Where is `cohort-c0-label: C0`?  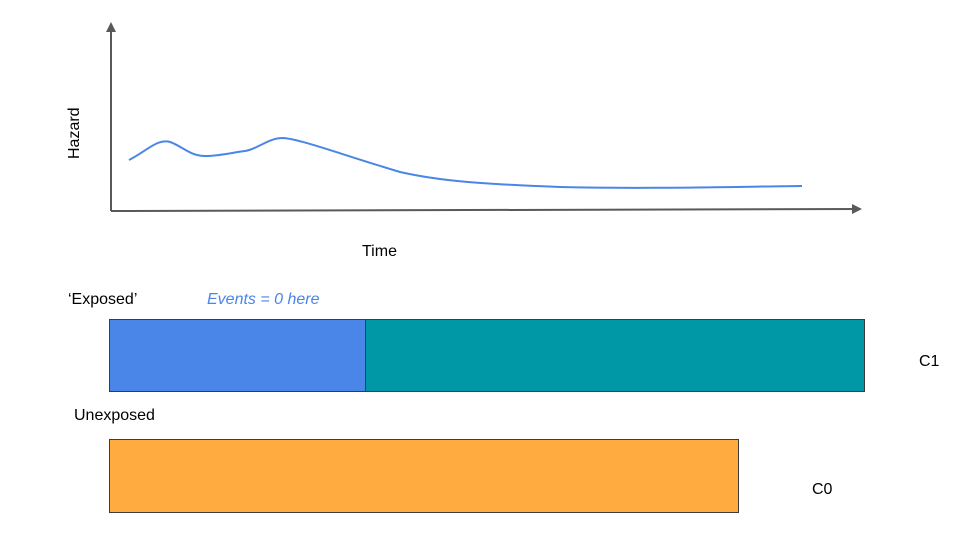
cohort-c0-label: C0 is located at coordinates (822, 489).